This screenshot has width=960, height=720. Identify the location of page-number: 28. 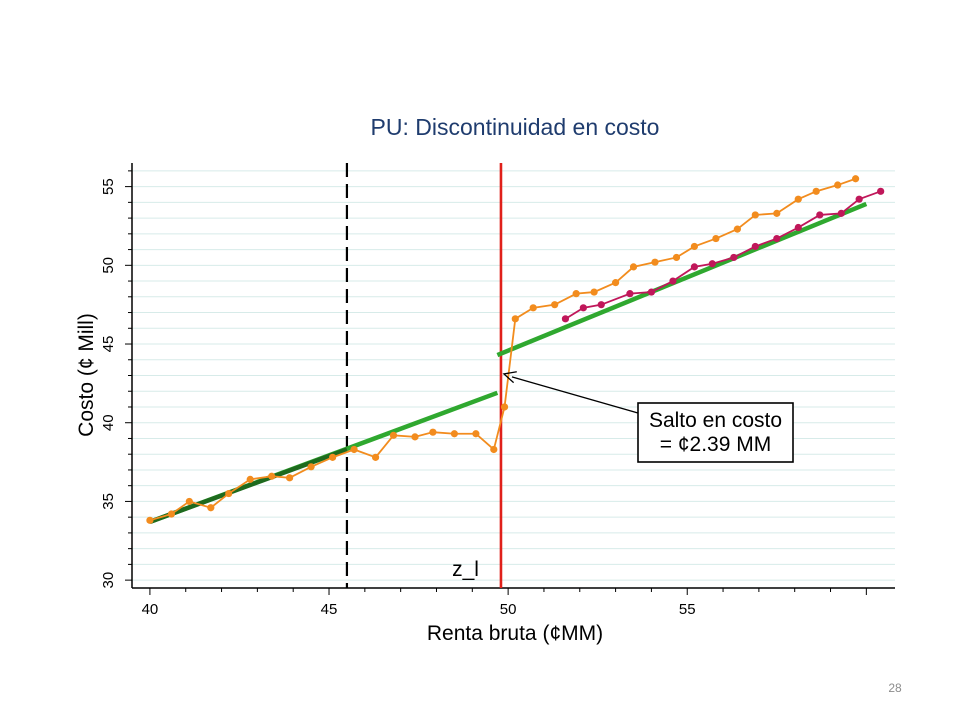
(895, 688).